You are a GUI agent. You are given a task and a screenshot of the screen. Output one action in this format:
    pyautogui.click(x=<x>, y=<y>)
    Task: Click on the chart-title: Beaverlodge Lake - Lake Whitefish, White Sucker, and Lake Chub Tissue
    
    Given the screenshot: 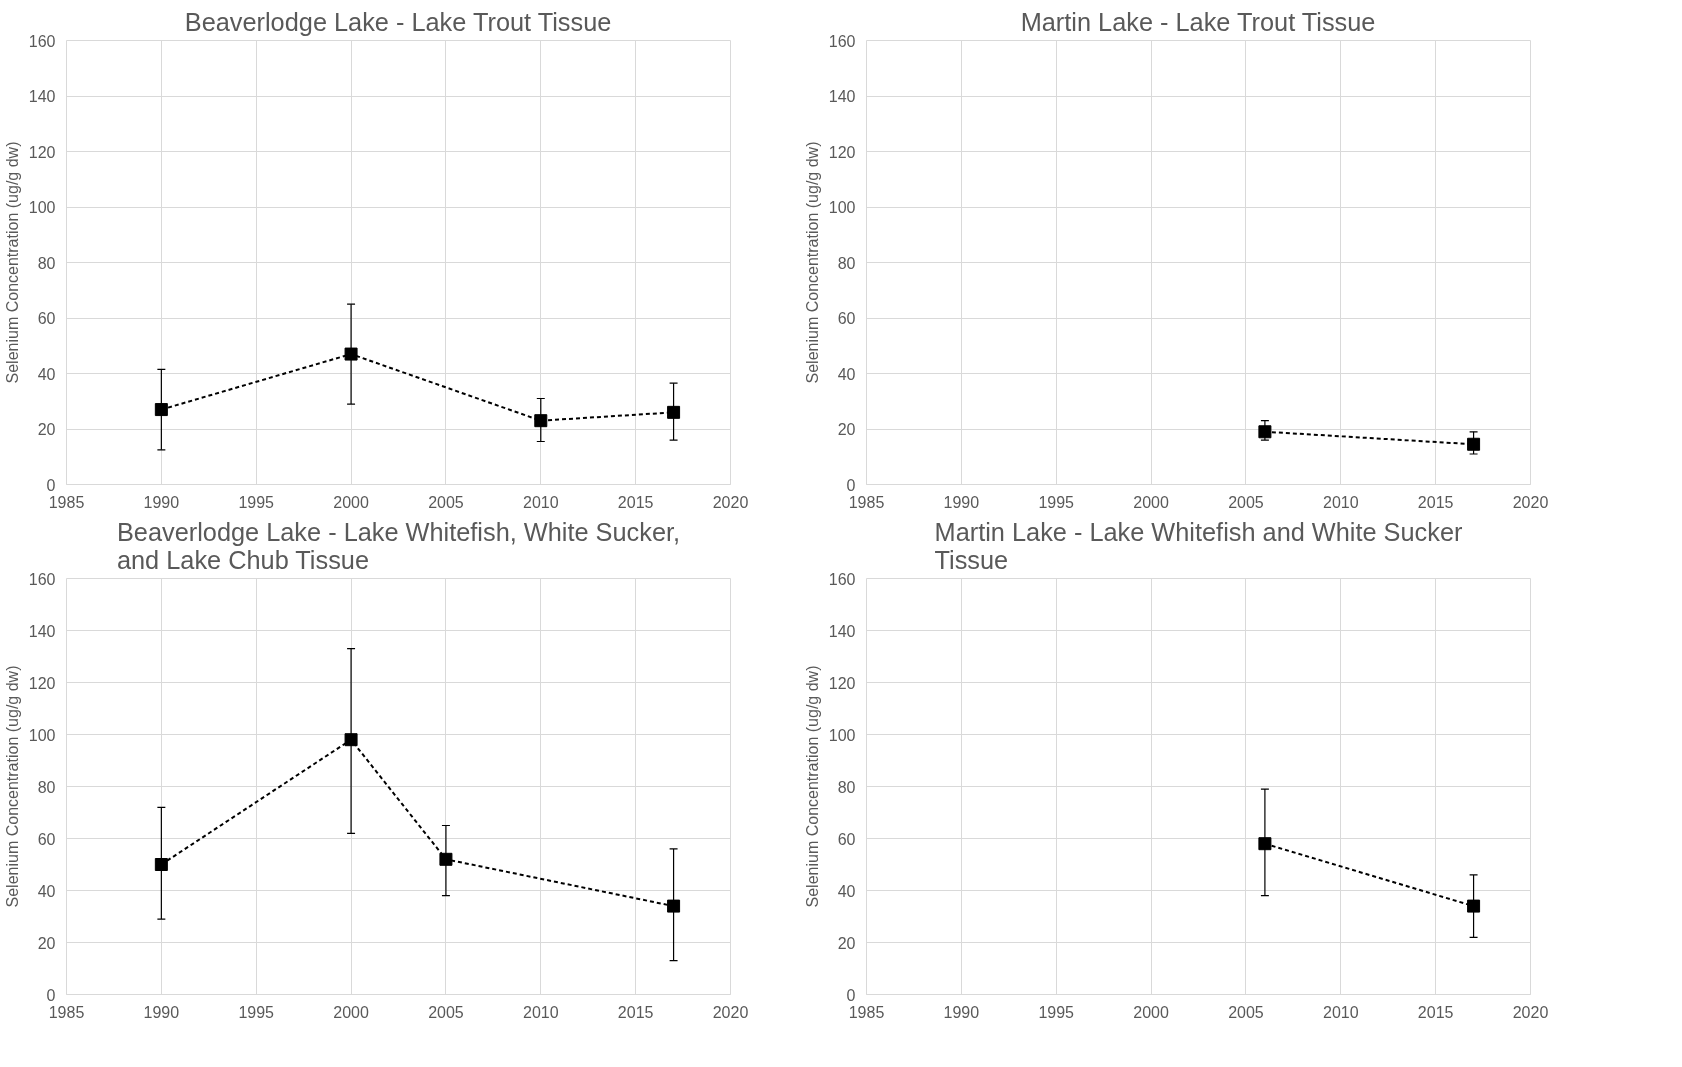 What is the action you would take?
    pyautogui.click(x=398, y=545)
    